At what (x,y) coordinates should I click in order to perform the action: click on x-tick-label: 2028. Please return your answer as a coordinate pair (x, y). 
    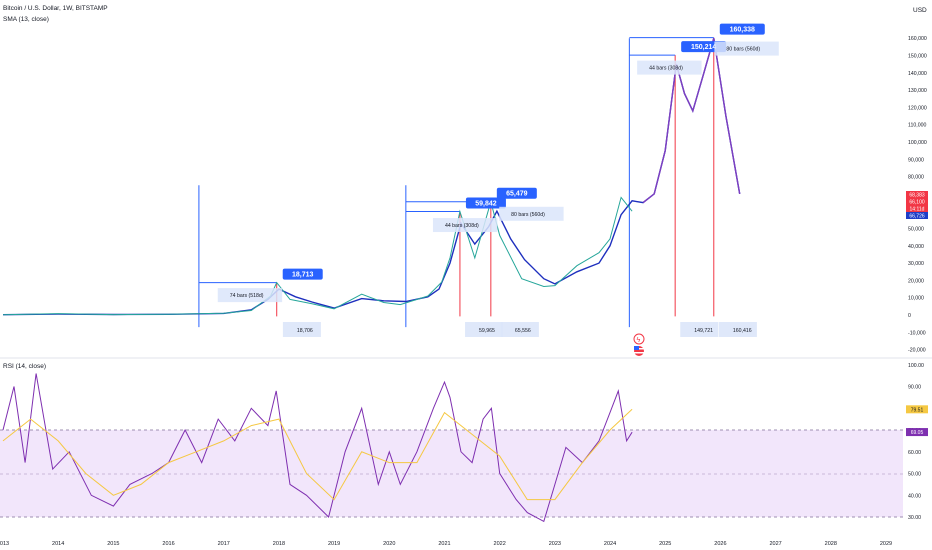
    Looking at the image, I should click on (831, 544).